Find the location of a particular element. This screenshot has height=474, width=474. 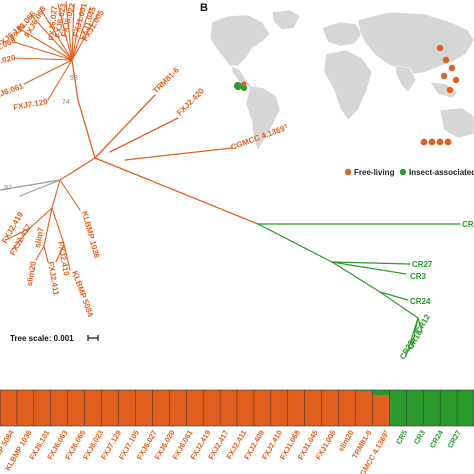

leaf-label: CR24 is located at coordinates (420, 301).